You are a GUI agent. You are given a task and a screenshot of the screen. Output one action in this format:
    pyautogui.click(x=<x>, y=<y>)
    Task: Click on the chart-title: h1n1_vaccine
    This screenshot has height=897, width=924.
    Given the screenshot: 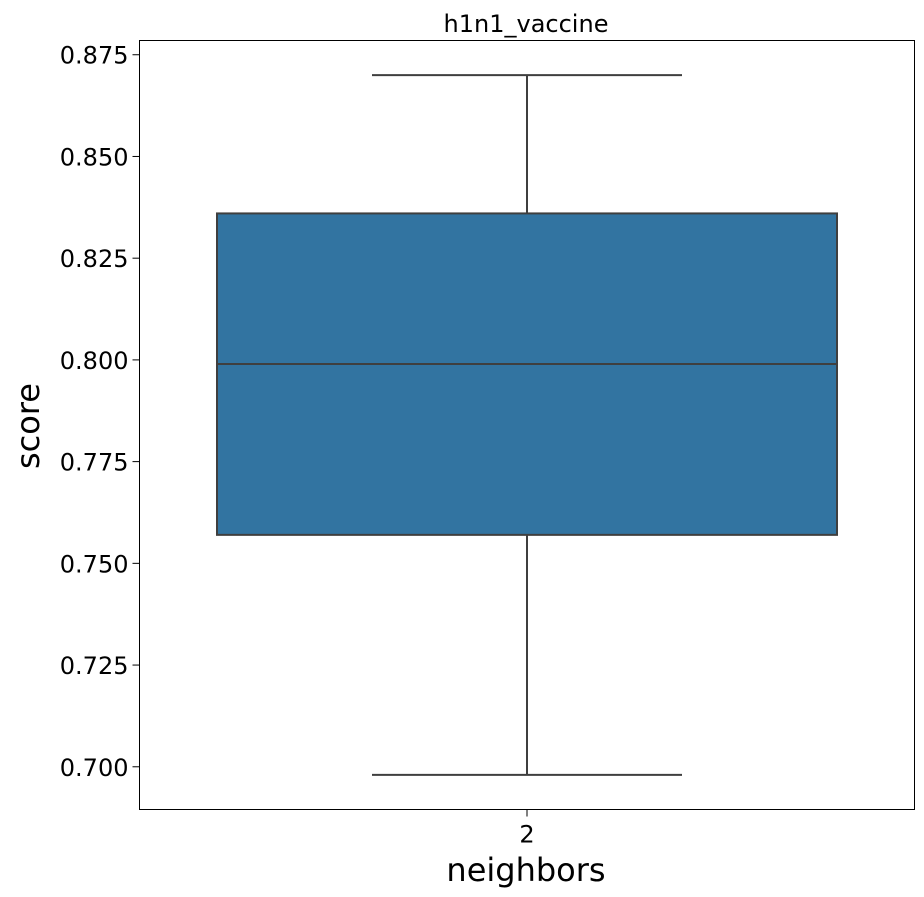 What is the action you would take?
    pyautogui.click(x=526, y=24)
    